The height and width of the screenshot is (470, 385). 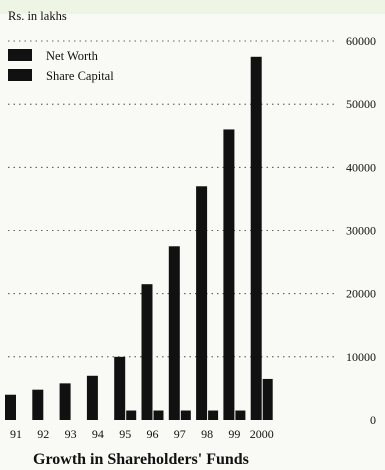 What do you see at coordinates (361, 167) in the screenshot?
I see `y-tick-label: 40000` at bounding box center [361, 167].